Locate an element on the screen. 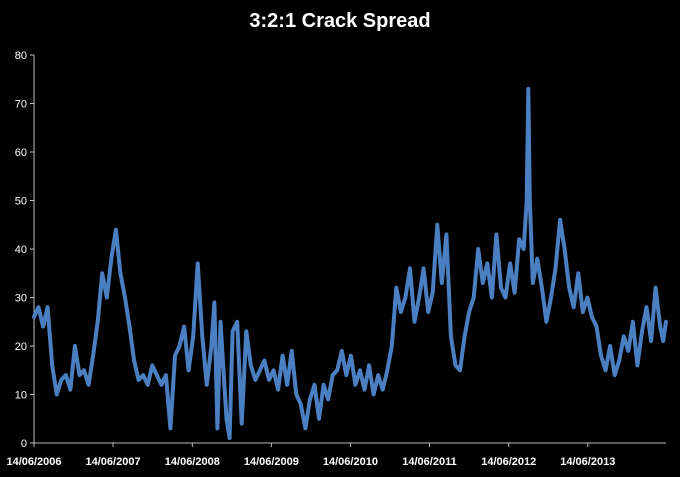  y-tick-label: 60 is located at coordinates (21, 153).